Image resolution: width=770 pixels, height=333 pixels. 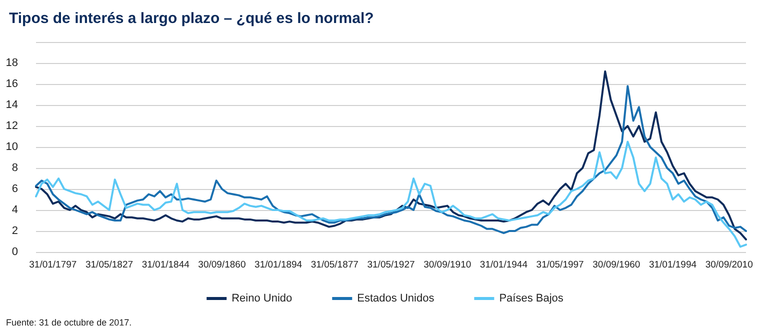 What do you see at coordinates (15, 210) in the screenshot?
I see `y-tick-label: 4` at bounding box center [15, 210].